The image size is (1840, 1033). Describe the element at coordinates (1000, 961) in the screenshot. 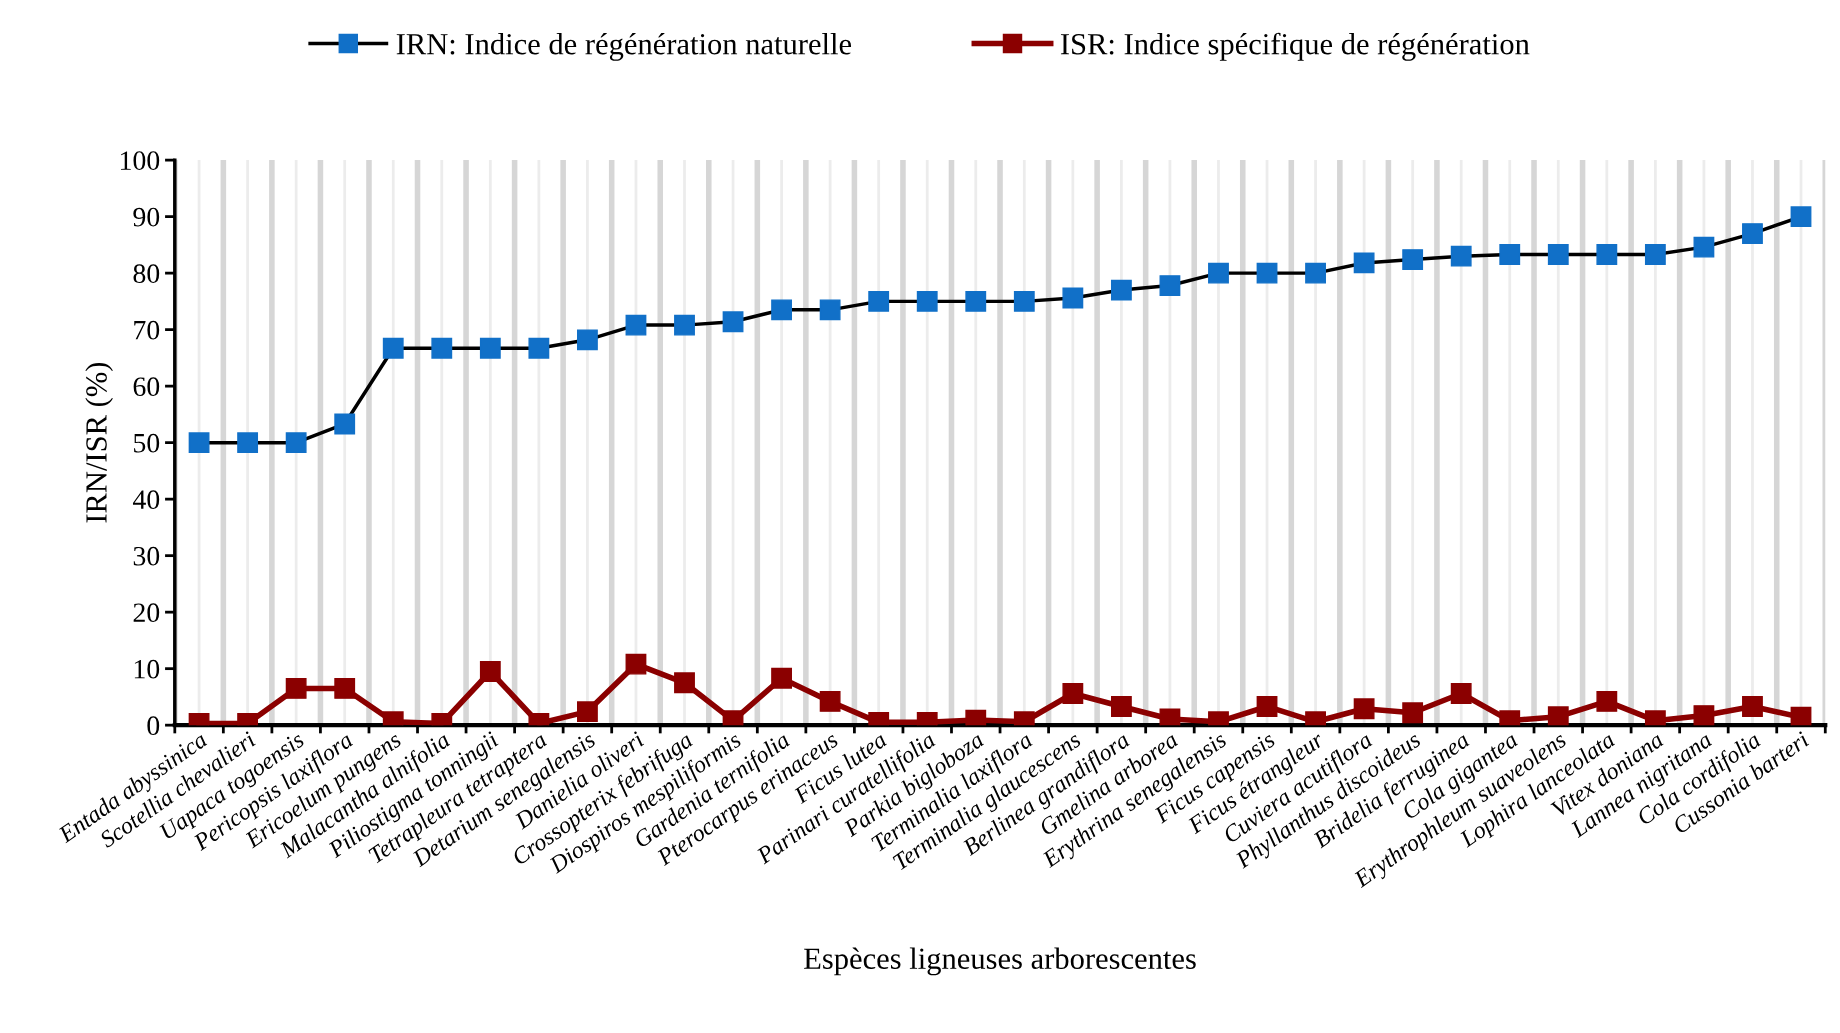

I see `x-axis-title: Espèces ligneuses arborescentes` at that location.